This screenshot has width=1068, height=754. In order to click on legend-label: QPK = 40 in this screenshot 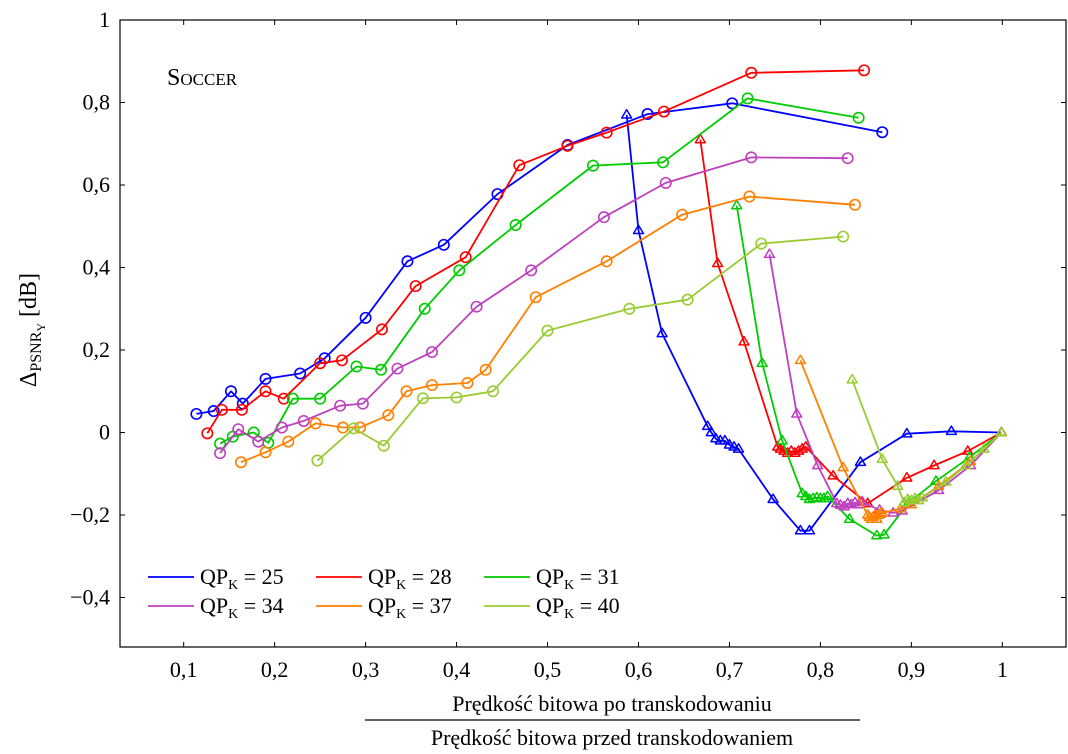, I will do `click(578, 607)`.